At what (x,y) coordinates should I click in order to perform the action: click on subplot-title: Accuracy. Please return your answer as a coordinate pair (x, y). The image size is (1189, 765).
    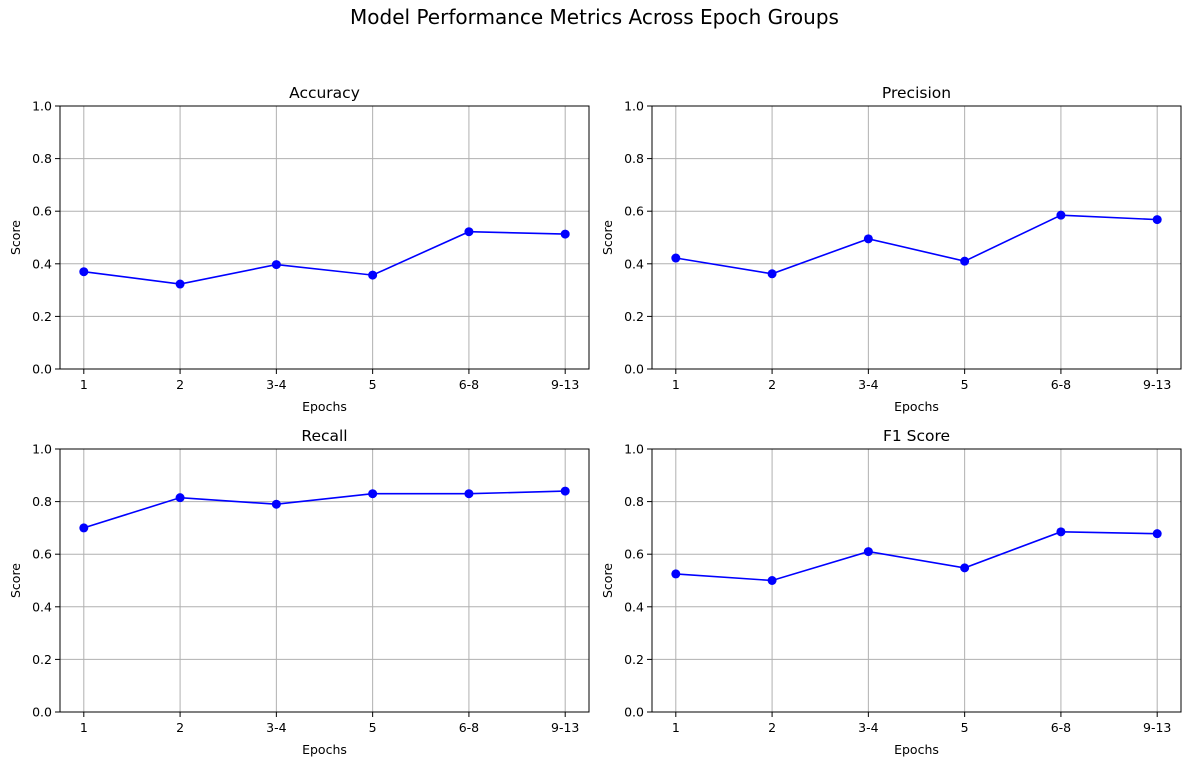
    Looking at the image, I should click on (324, 93).